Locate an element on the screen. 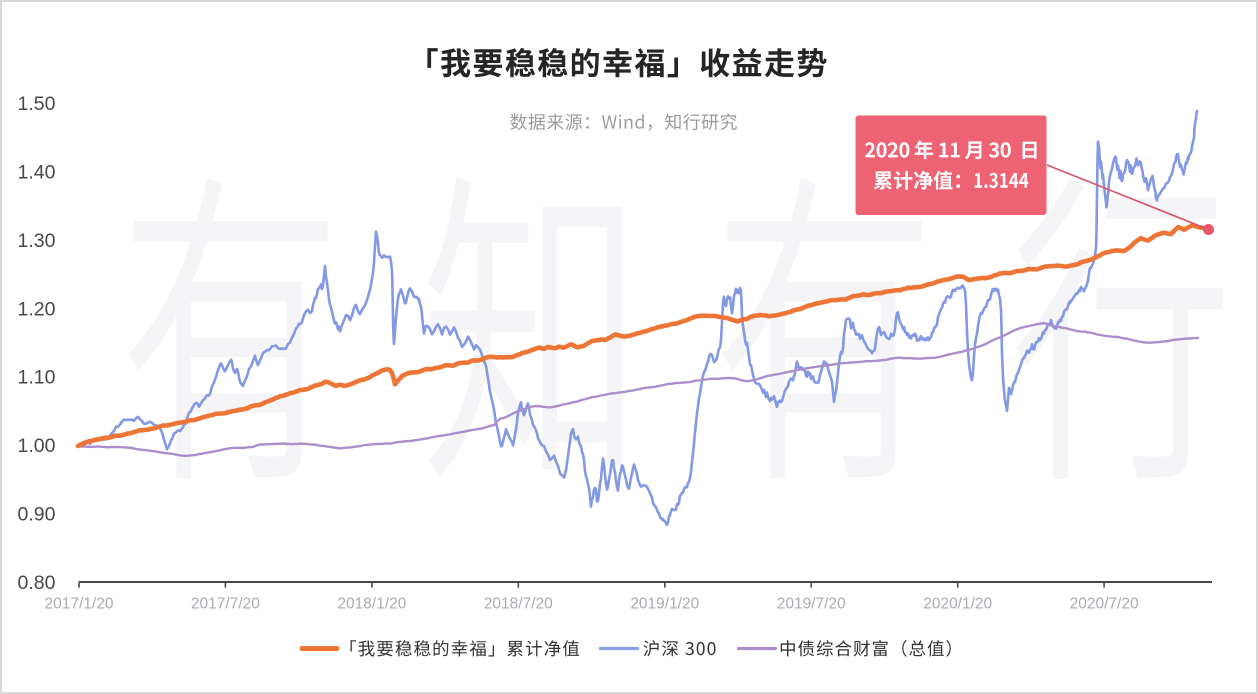 Image resolution: width=1258 pixels, height=694 pixels. svg-text: 1.00 is located at coordinates (37, 446).